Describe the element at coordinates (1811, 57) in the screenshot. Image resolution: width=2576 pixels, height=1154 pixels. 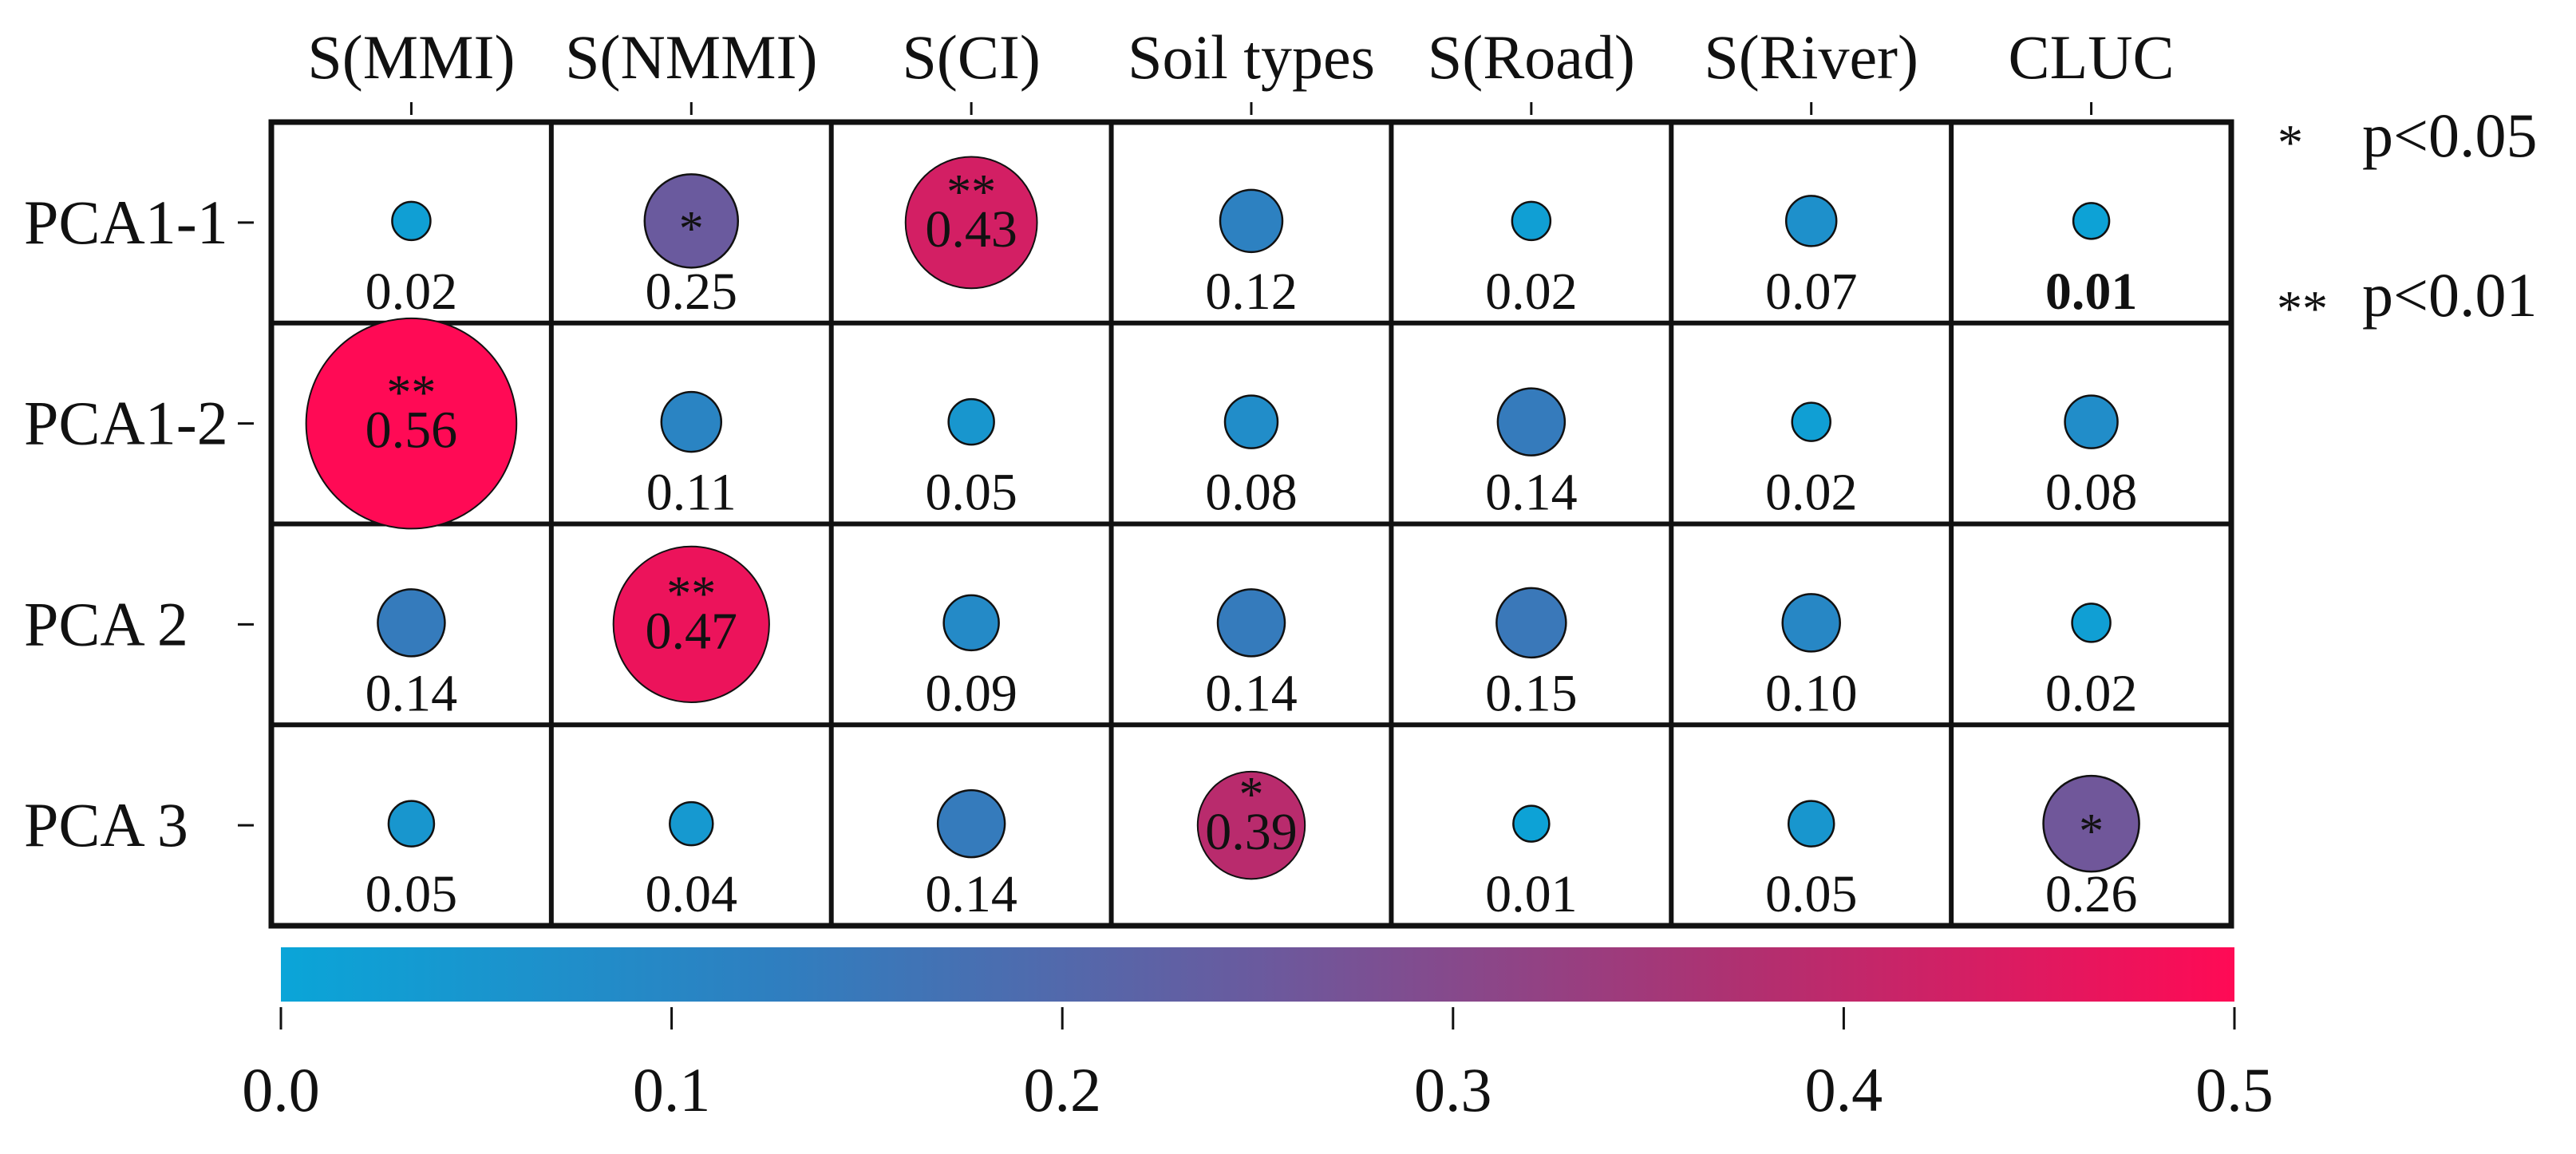
I see `column-label: S(River)` at that location.